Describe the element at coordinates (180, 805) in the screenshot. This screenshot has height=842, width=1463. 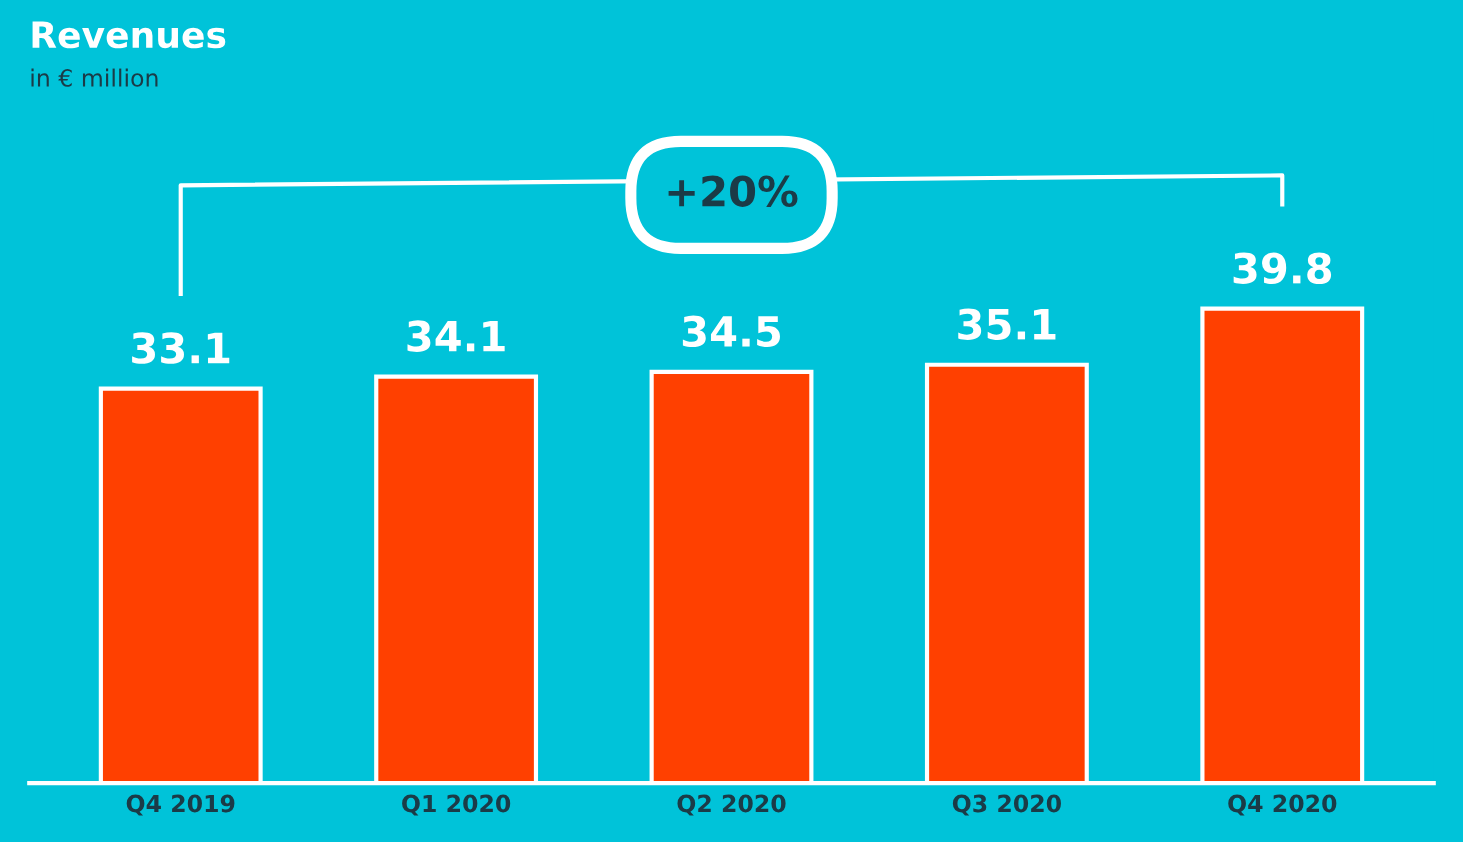
I see `x-tick-label: Q4 2019` at that location.